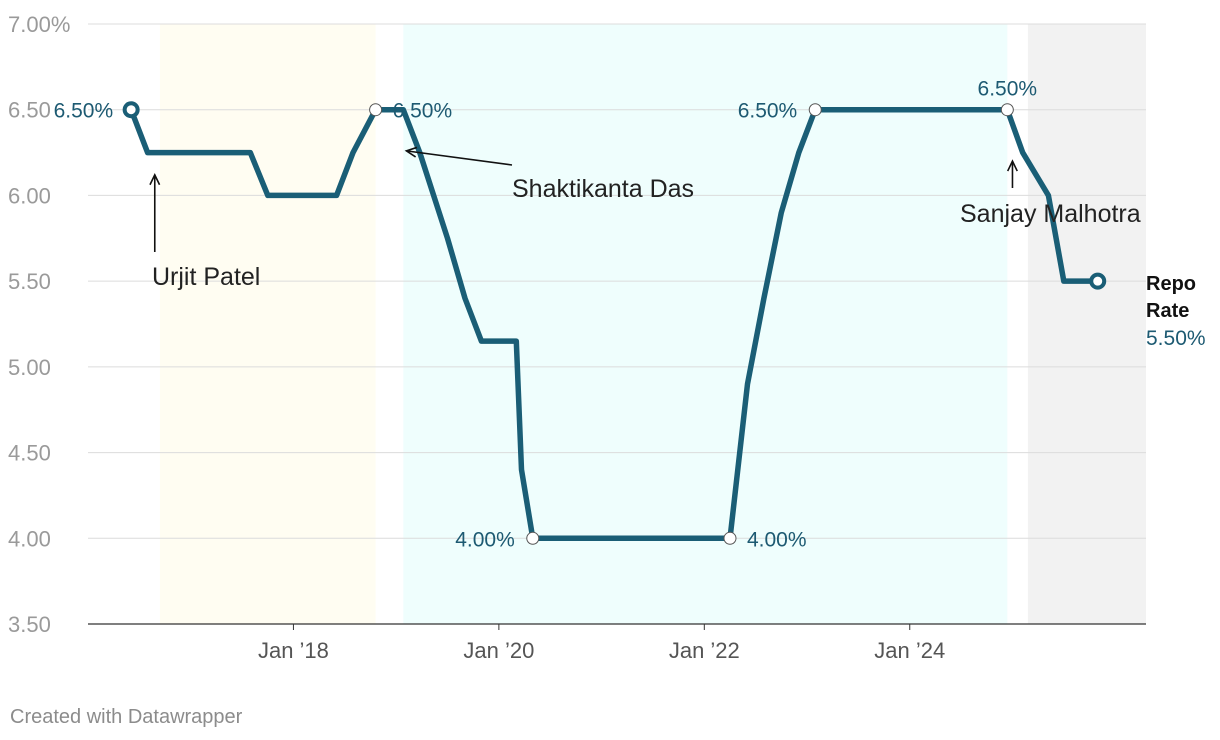  Describe the element at coordinates (601, 643) in the screenshot. I see `x-axis-ticks: Jan ’18 Jan ’20 Jan ’22 Jan ’24` at that location.